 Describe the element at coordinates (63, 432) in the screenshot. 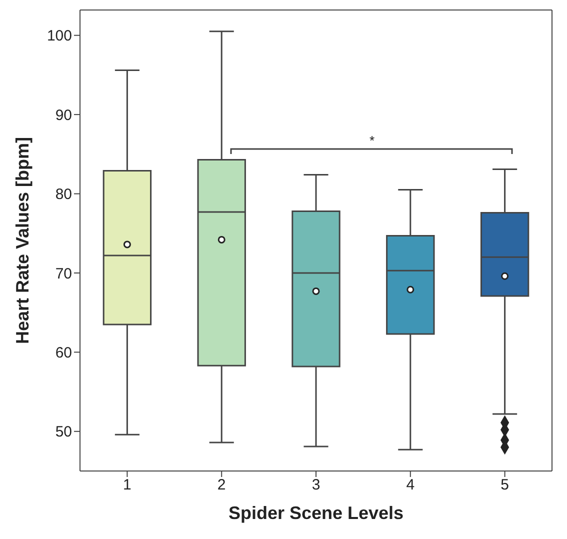

I see `y-tick-label: 50` at that location.